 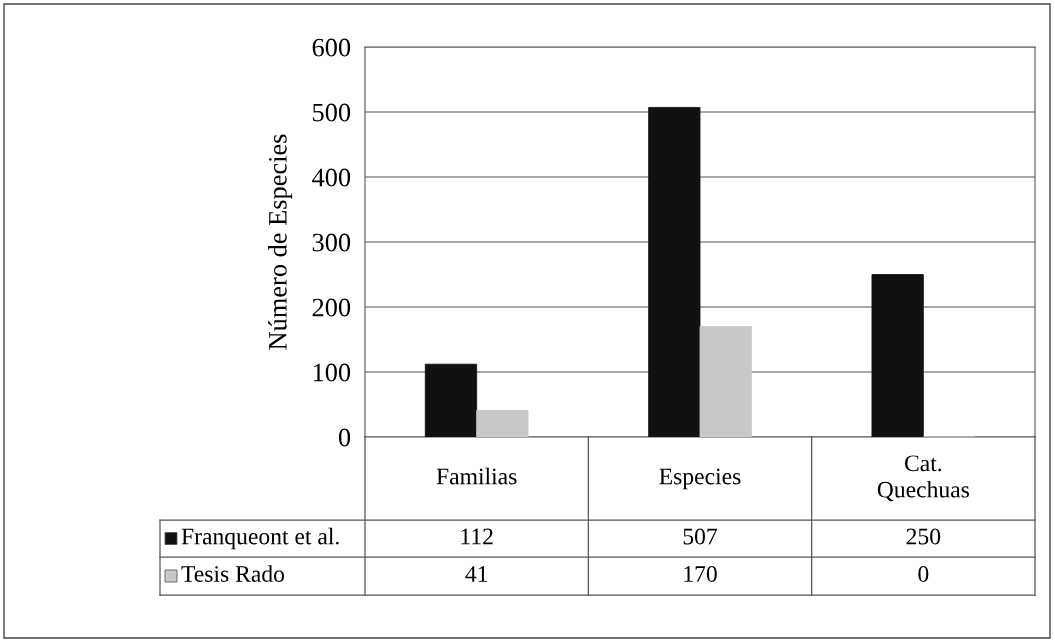 I want to click on y-tick-label: 300, so click(x=331, y=242).